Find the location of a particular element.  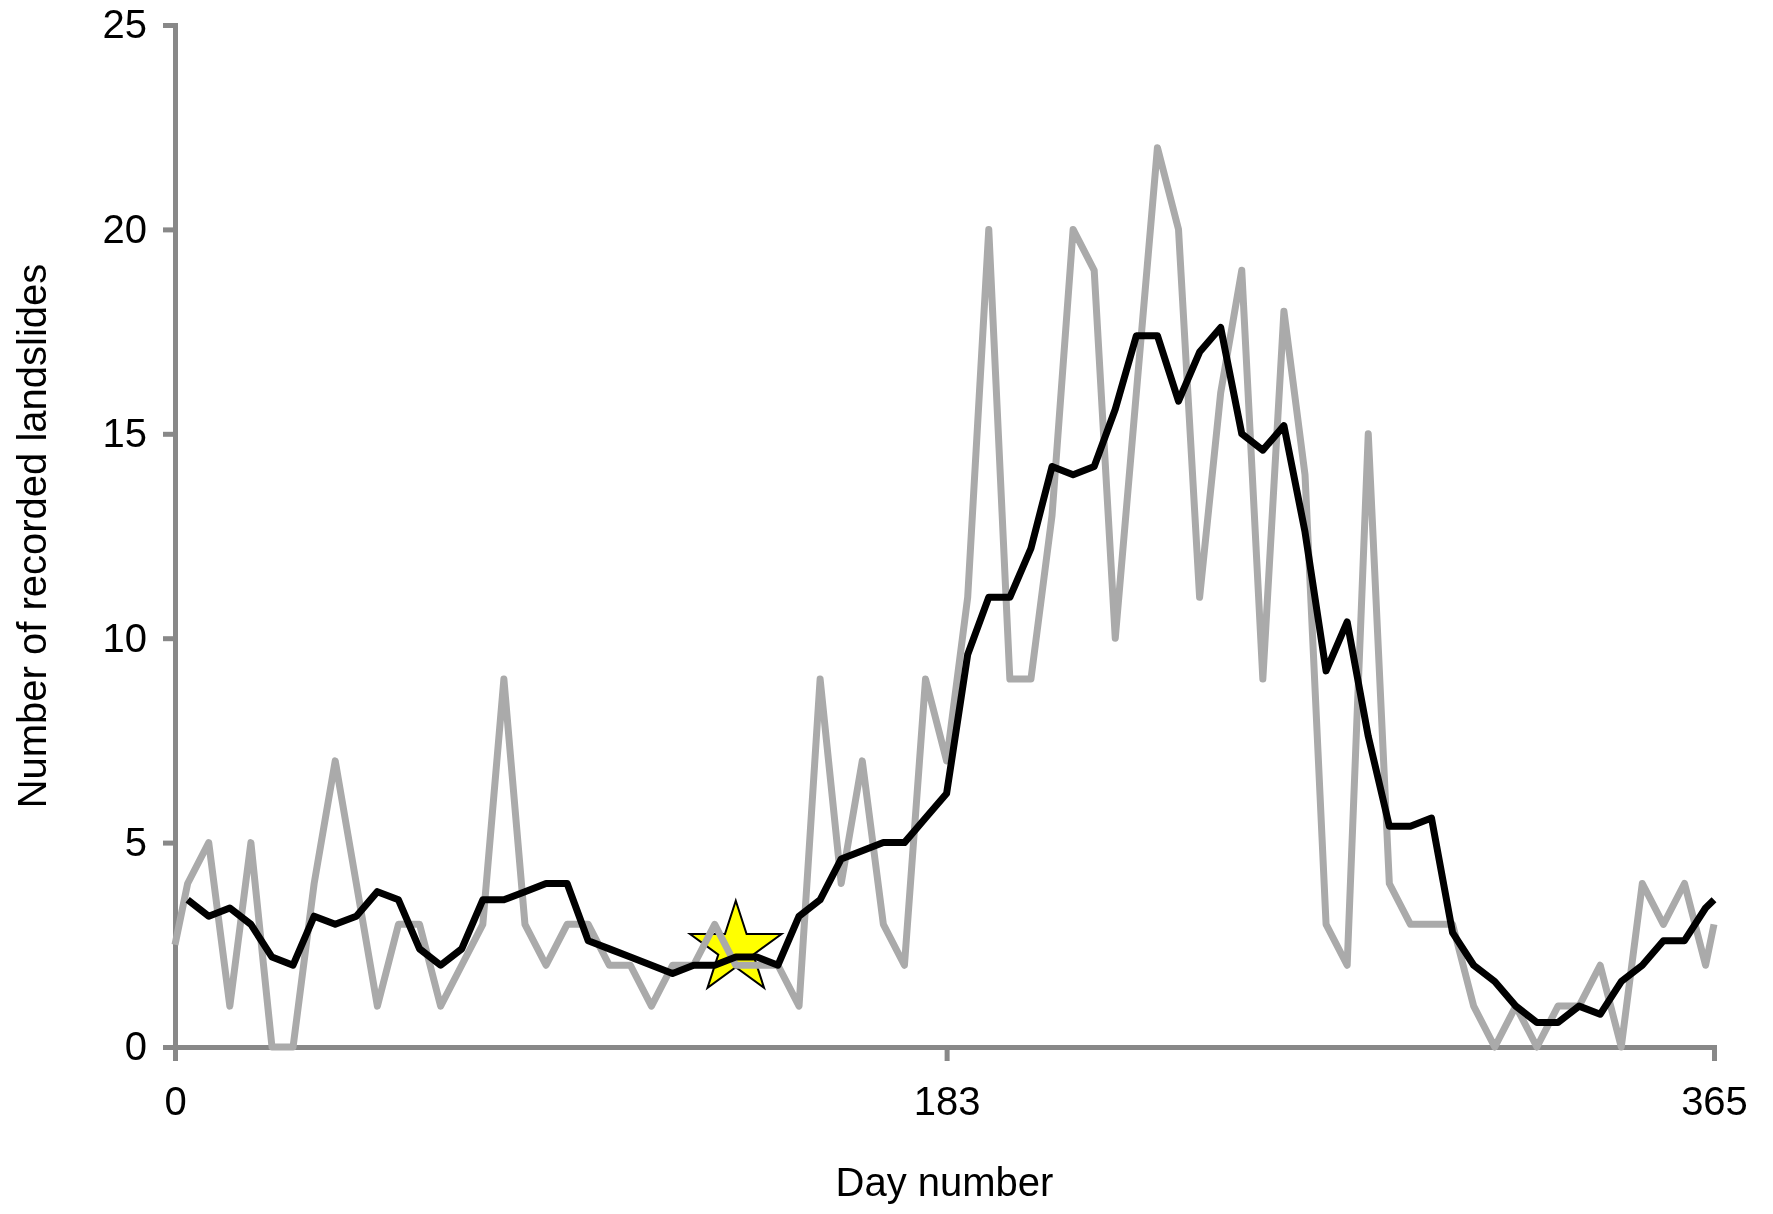

x-tick-label: 183 is located at coordinates (947, 1101).